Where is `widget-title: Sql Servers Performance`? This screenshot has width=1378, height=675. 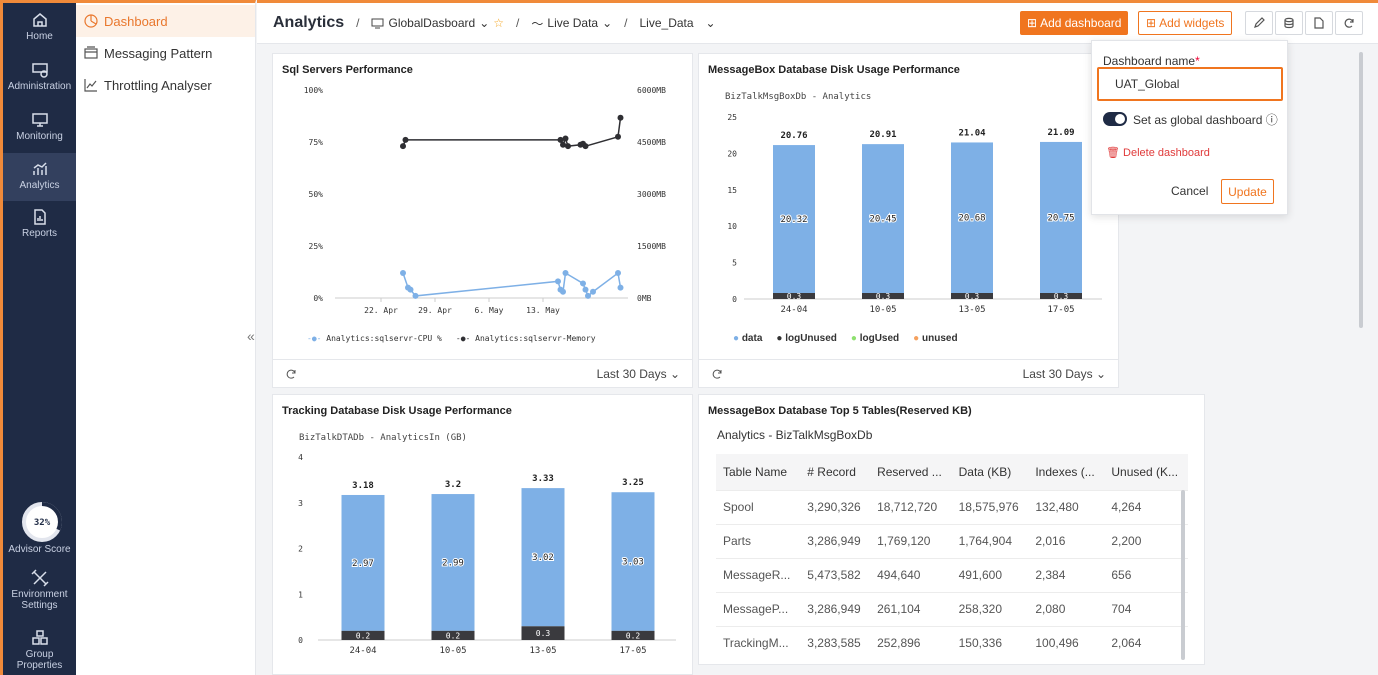 widget-title: Sql Servers Performance is located at coordinates (347, 70).